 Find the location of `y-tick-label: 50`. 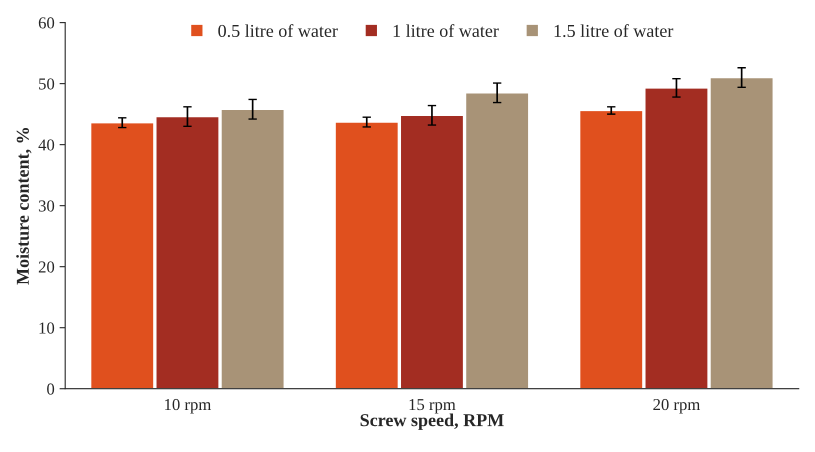

y-tick-label: 50 is located at coordinates (46, 84).